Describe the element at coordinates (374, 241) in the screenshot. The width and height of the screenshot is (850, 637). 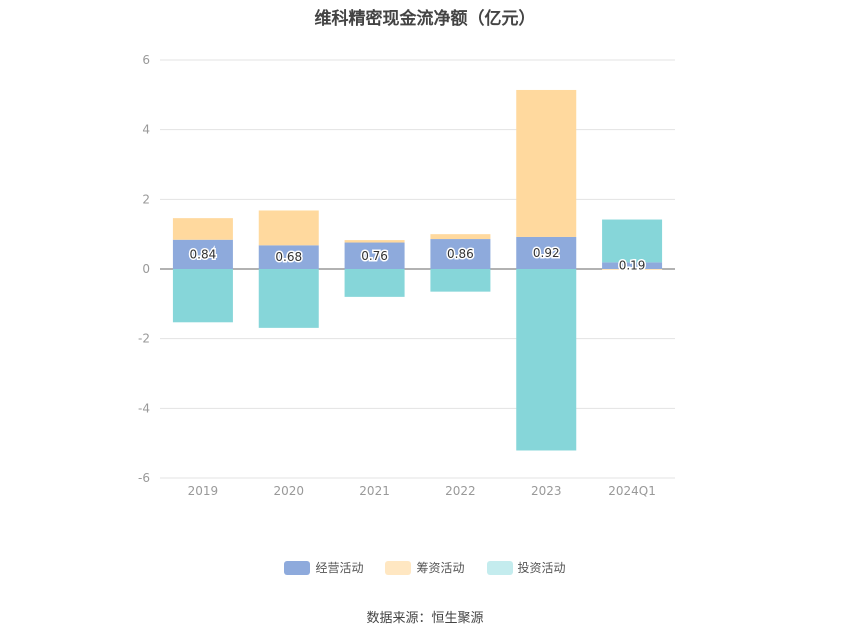
I see `bar-financing-2021` at that location.